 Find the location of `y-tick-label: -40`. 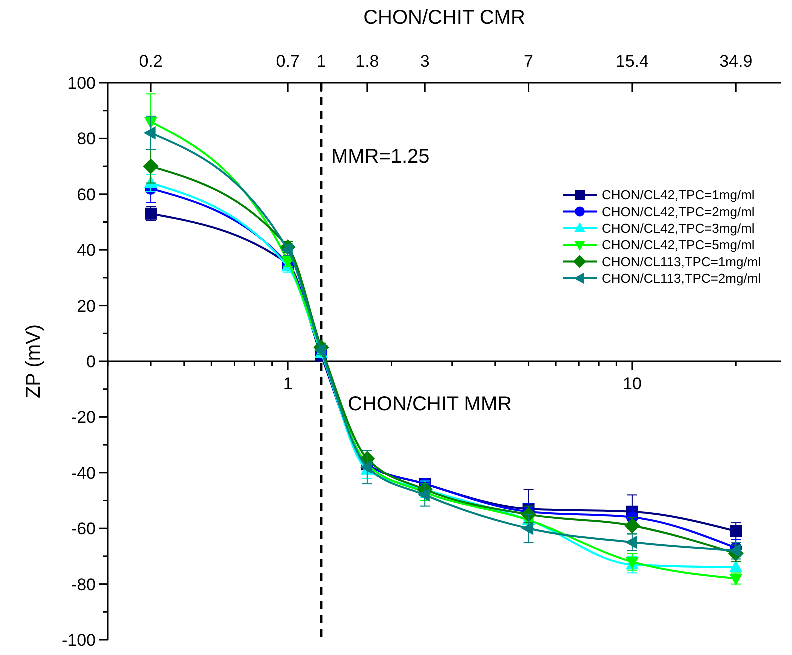

y-tick-label: -40 is located at coordinates (83, 473).